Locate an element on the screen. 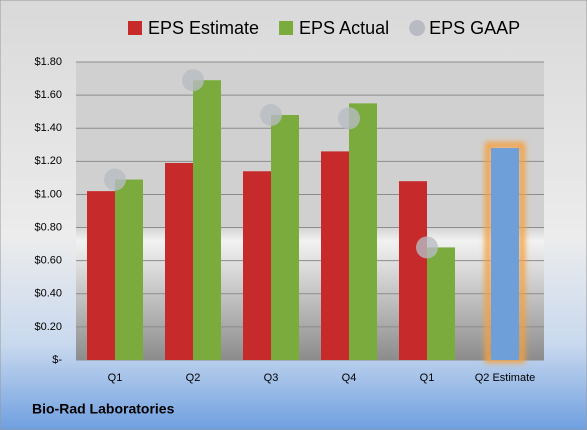 The width and height of the screenshot is (587, 430). x-tick-label: Q2 is located at coordinates (193, 378).